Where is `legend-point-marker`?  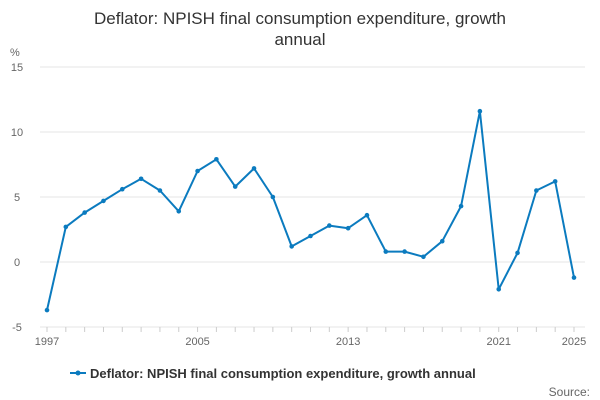 legend-point-marker is located at coordinates (78, 373).